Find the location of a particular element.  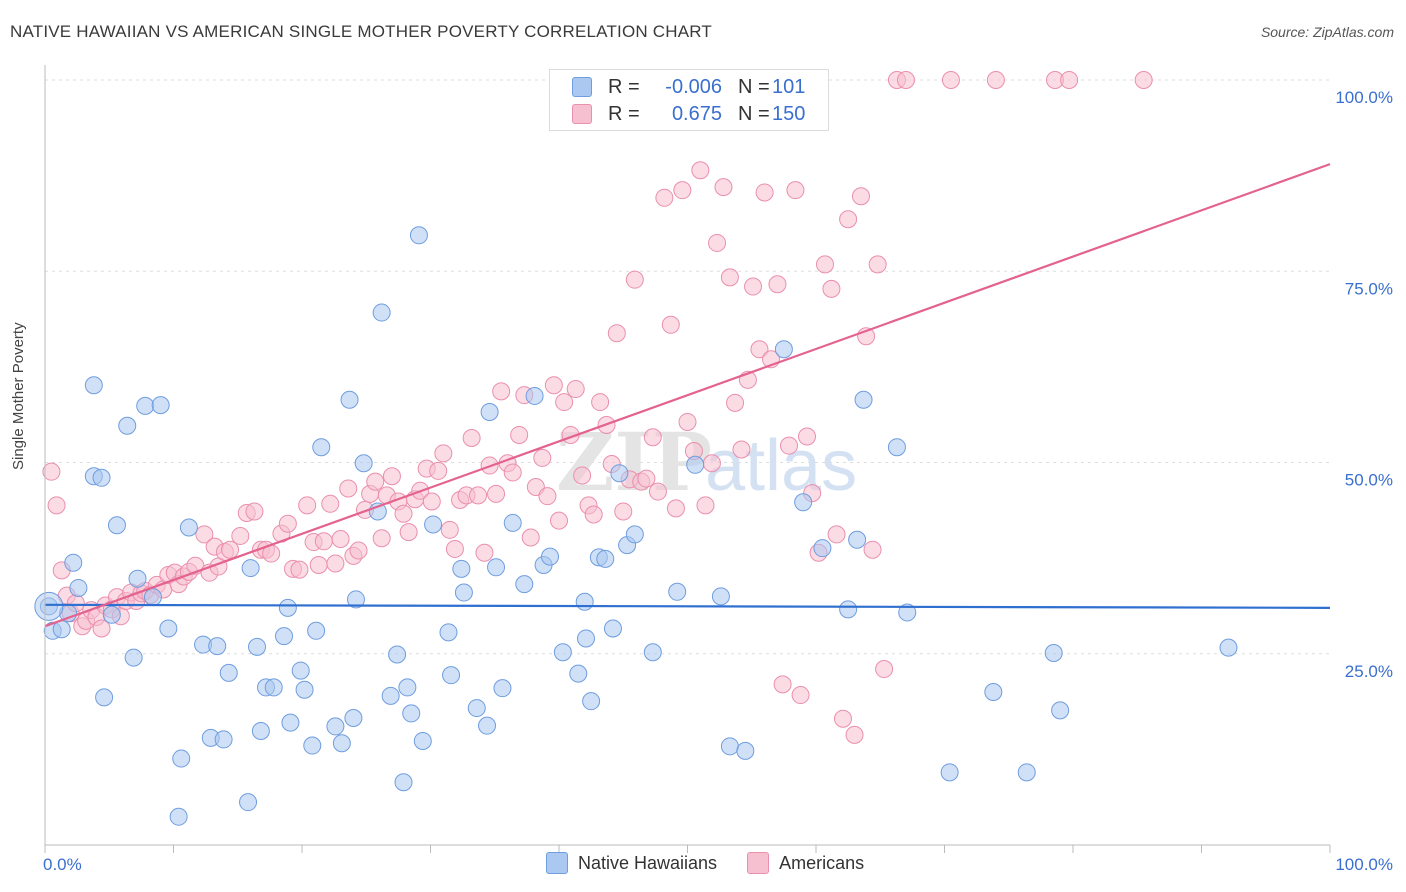

legend-item-native-hawaiians: Native Hawaiians is located at coordinates (631, 863).